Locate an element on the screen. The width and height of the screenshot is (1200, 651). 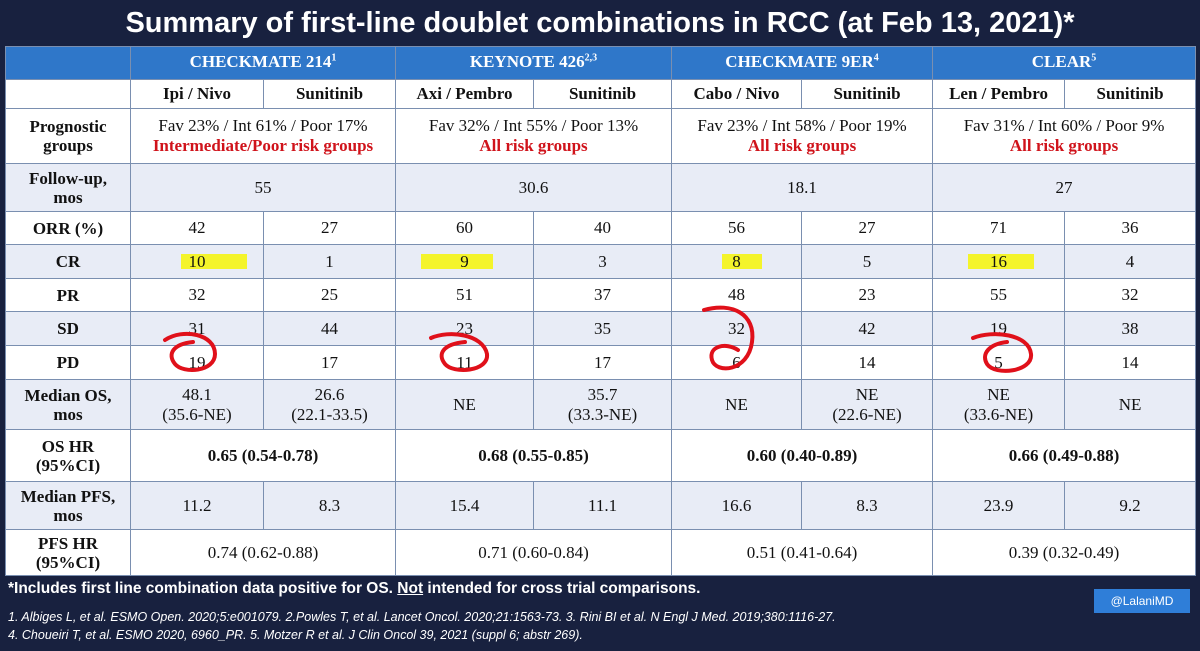
value-cell-circled: 11 is located at coordinates (465, 356).